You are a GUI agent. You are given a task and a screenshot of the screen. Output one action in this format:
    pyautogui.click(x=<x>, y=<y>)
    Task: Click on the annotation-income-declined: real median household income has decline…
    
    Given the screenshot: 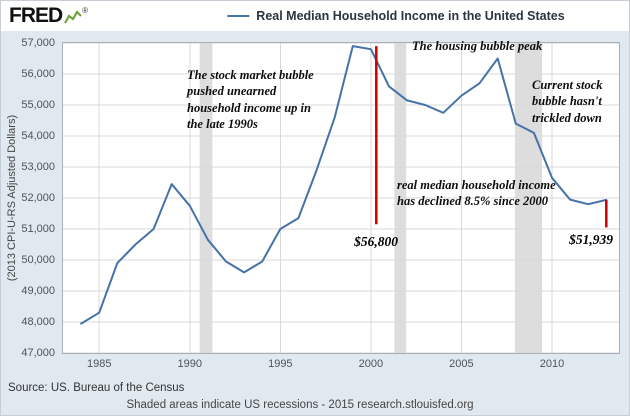 What is the action you would take?
    pyautogui.click(x=476, y=193)
    